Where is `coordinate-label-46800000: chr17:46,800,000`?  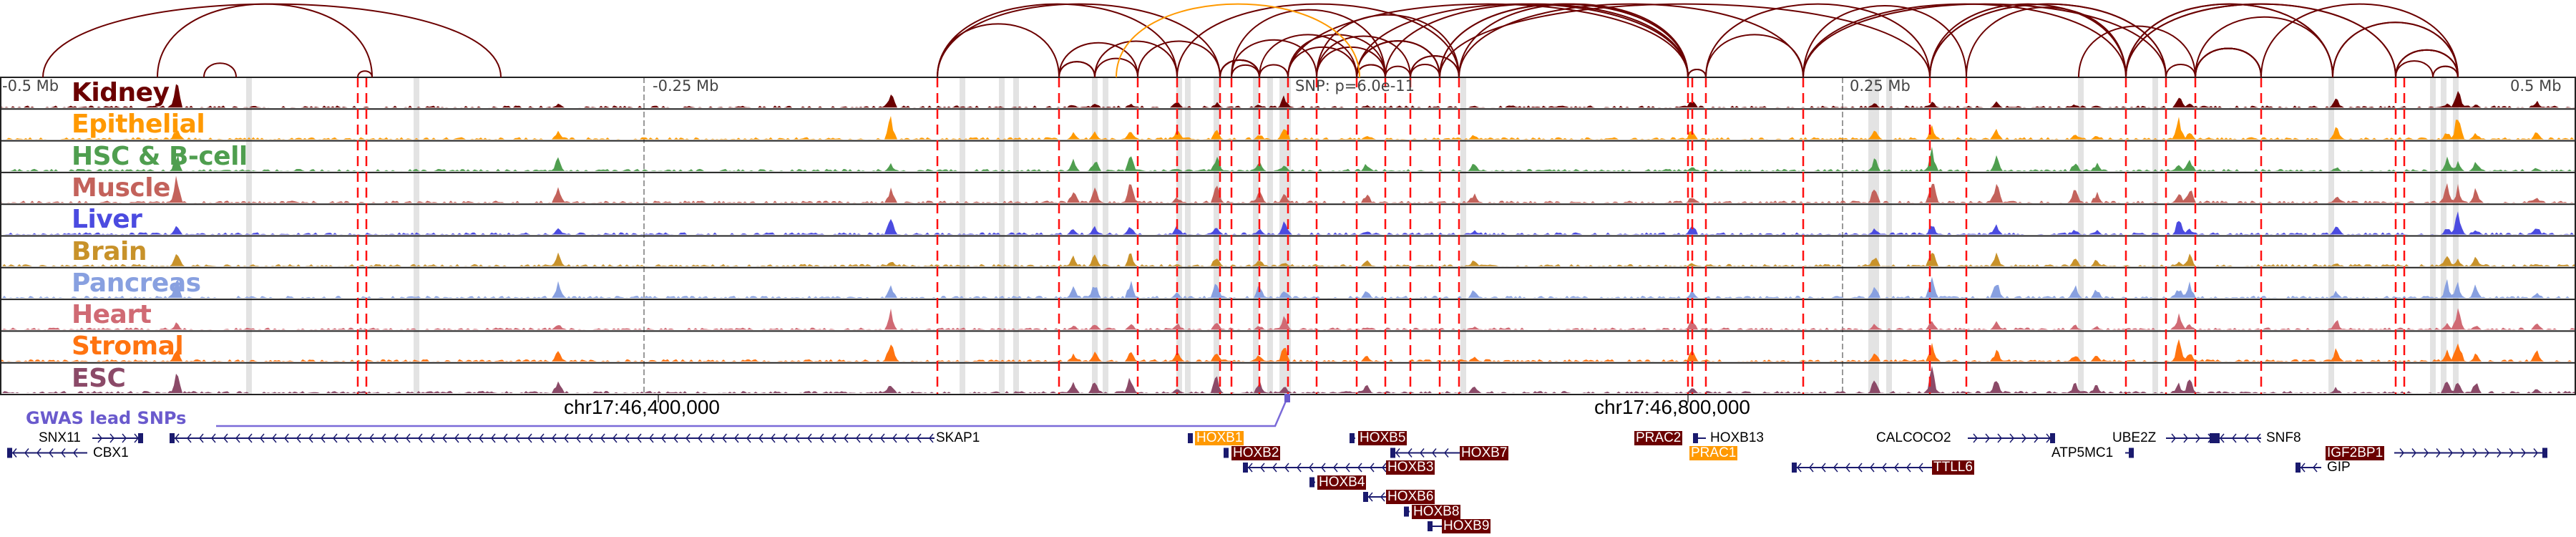 coordinate-label-46800000: chr17:46,800,000 is located at coordinates (1672, 407).